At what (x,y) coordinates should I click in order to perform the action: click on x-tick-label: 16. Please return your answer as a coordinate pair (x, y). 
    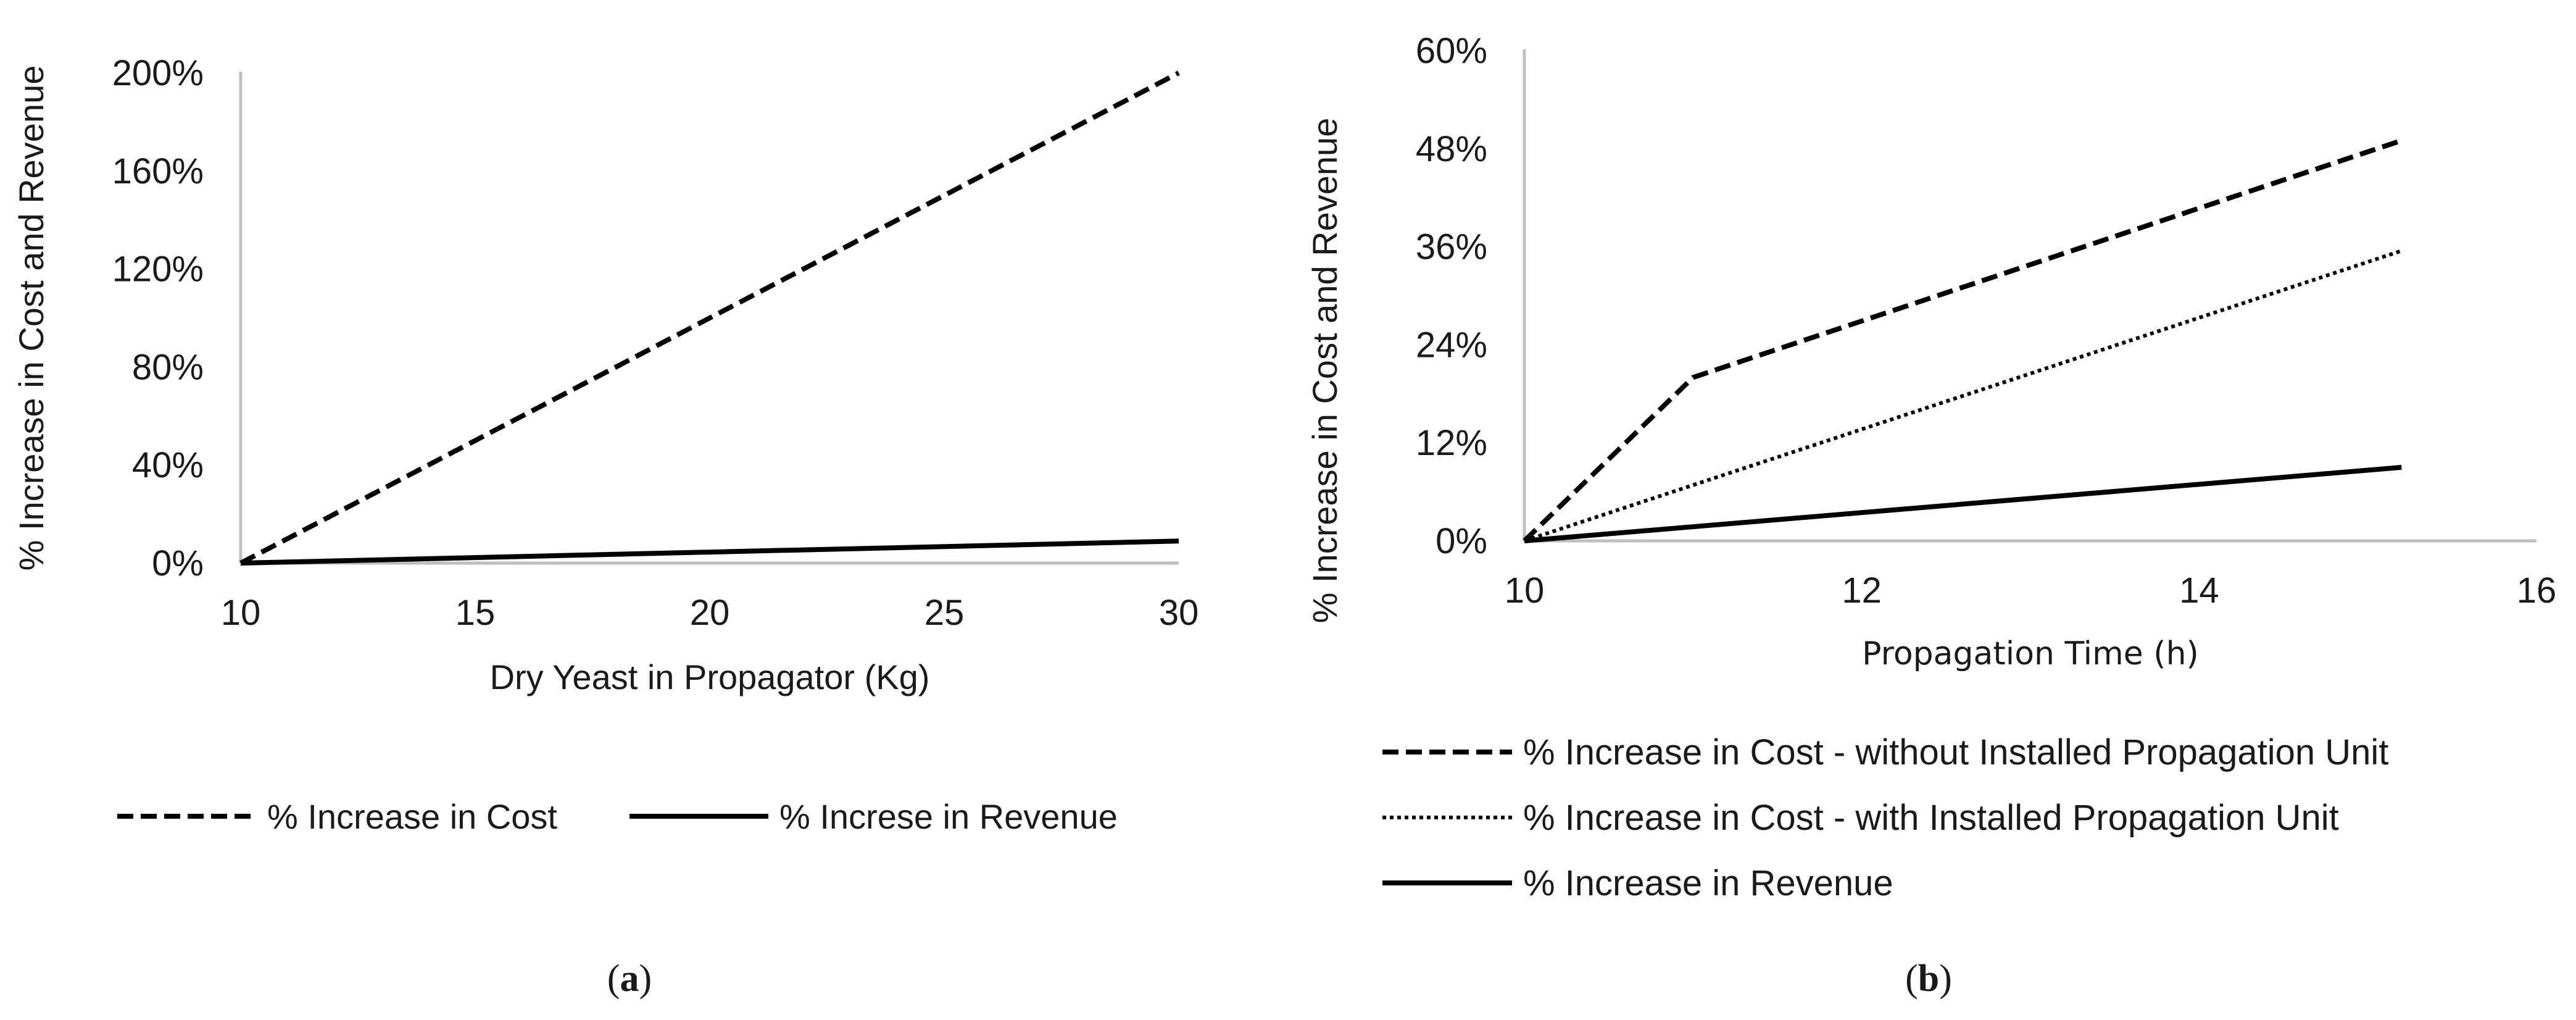
    Looking at the image, I should click on (2537, 591).